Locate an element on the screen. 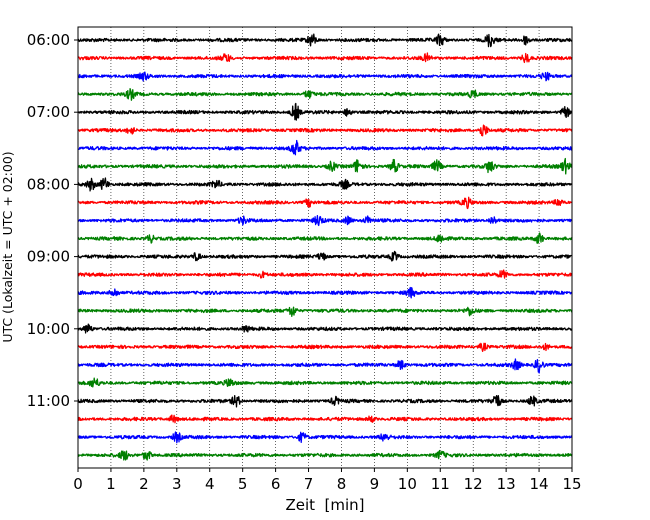 The image size is (650, 520). x-tick-label-15: 15 is located at coordinates (571, 484).